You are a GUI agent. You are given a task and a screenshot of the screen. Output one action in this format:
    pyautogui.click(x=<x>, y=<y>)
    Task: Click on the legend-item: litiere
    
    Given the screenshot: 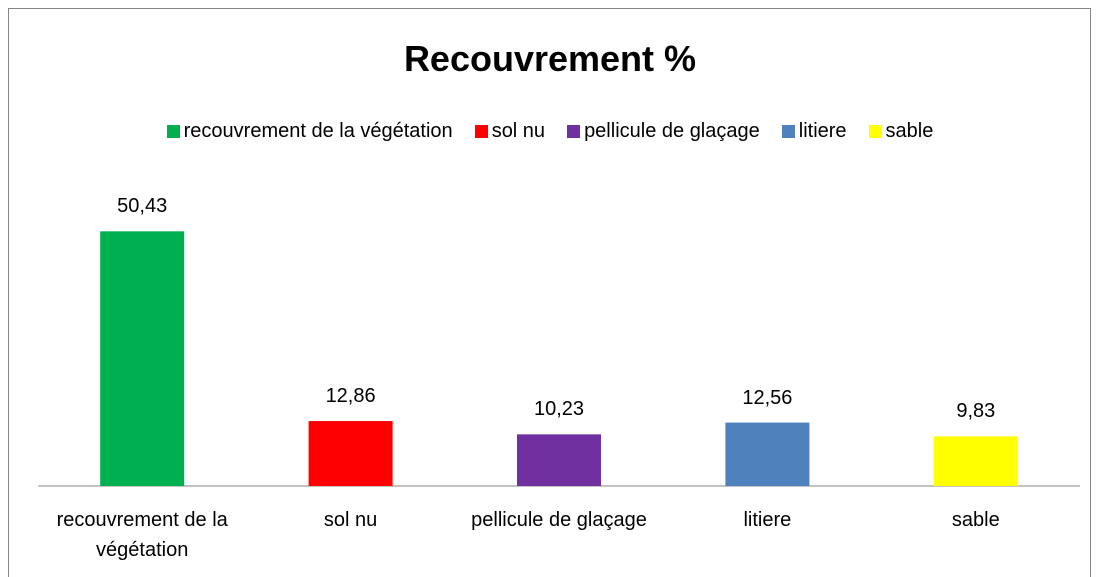 What is the action you would take?
    pyautogui.click(x=814, y=131)
    